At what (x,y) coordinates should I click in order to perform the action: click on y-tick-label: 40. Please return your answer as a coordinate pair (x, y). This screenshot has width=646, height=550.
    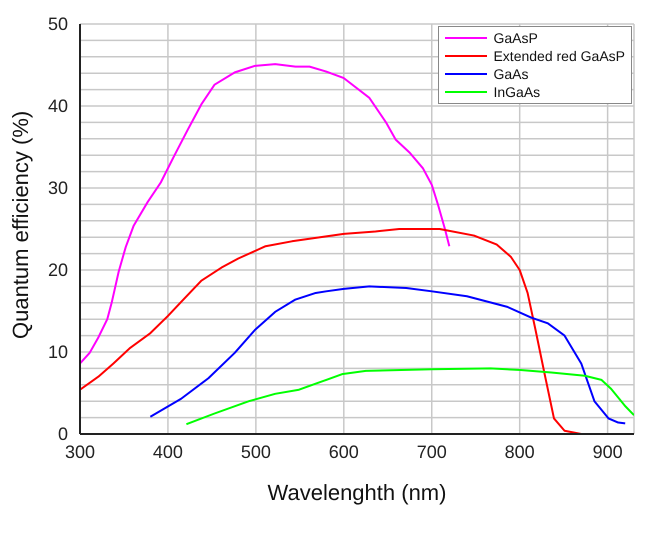
    Looking at the image, I should click on (58, 106).